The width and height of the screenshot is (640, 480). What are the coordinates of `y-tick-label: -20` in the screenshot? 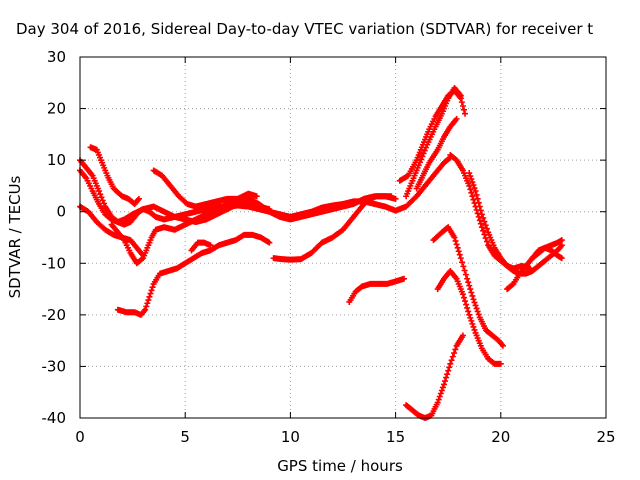 It's located at (54, 315).